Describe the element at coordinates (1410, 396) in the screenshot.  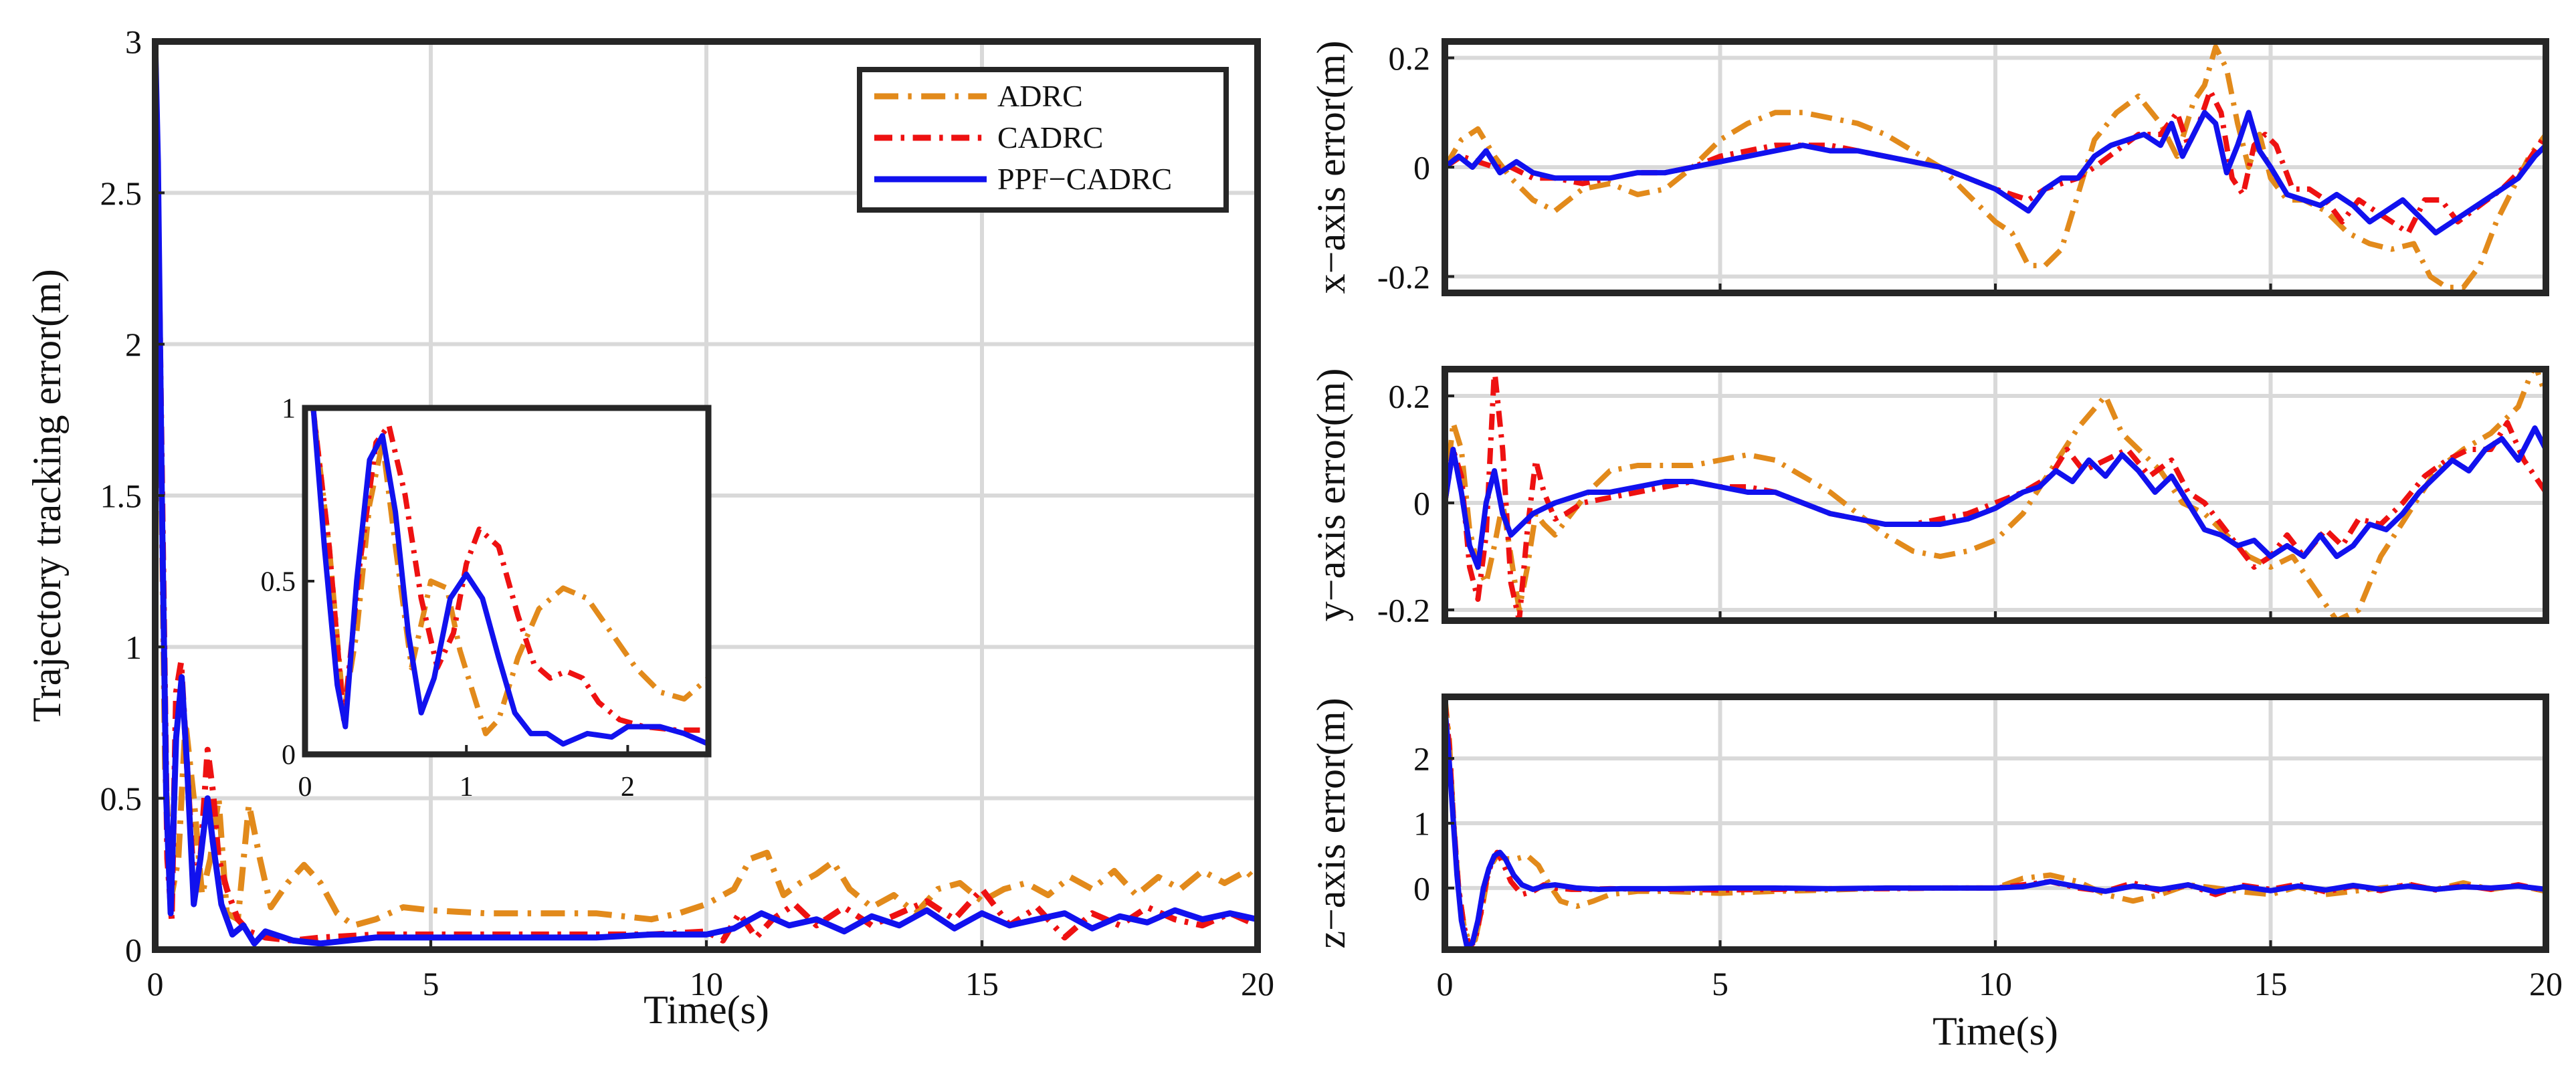
I see `y-axis-ytick-label-2: 0.2` at that location.